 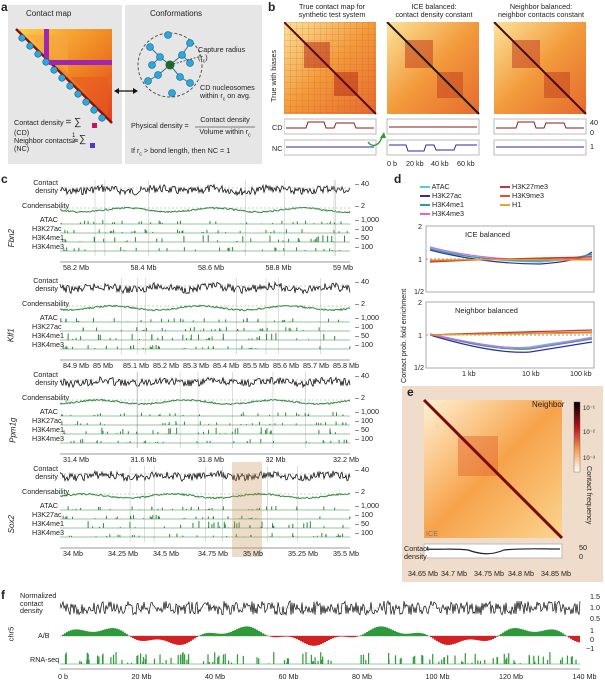 I want to click on cd-tick-0: 0, so click(x=592, y=132).